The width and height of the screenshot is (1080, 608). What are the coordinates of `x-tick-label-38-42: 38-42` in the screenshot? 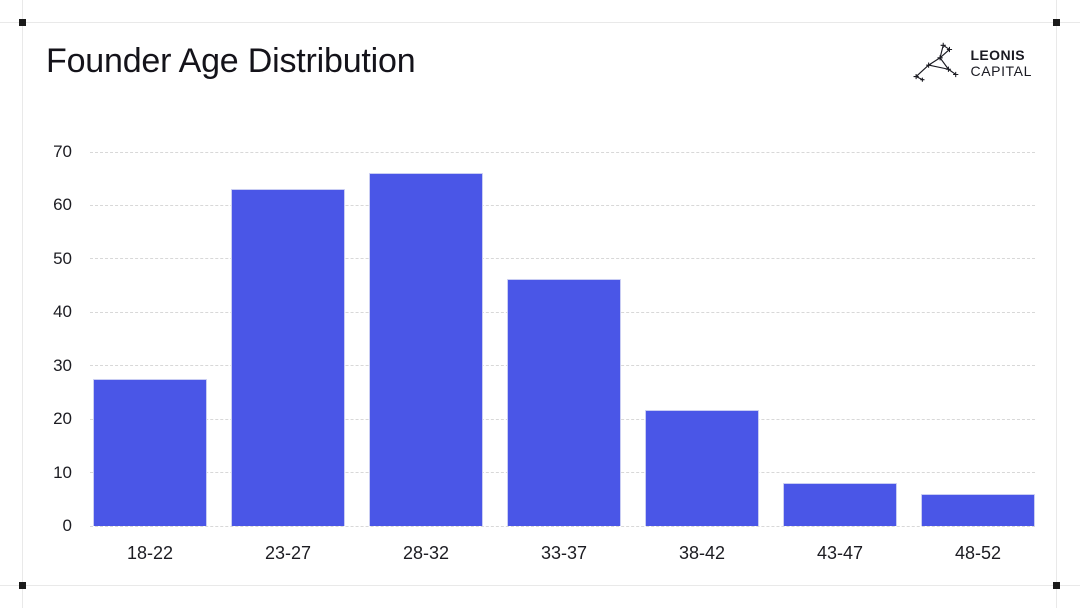 It's located at (702, 553).